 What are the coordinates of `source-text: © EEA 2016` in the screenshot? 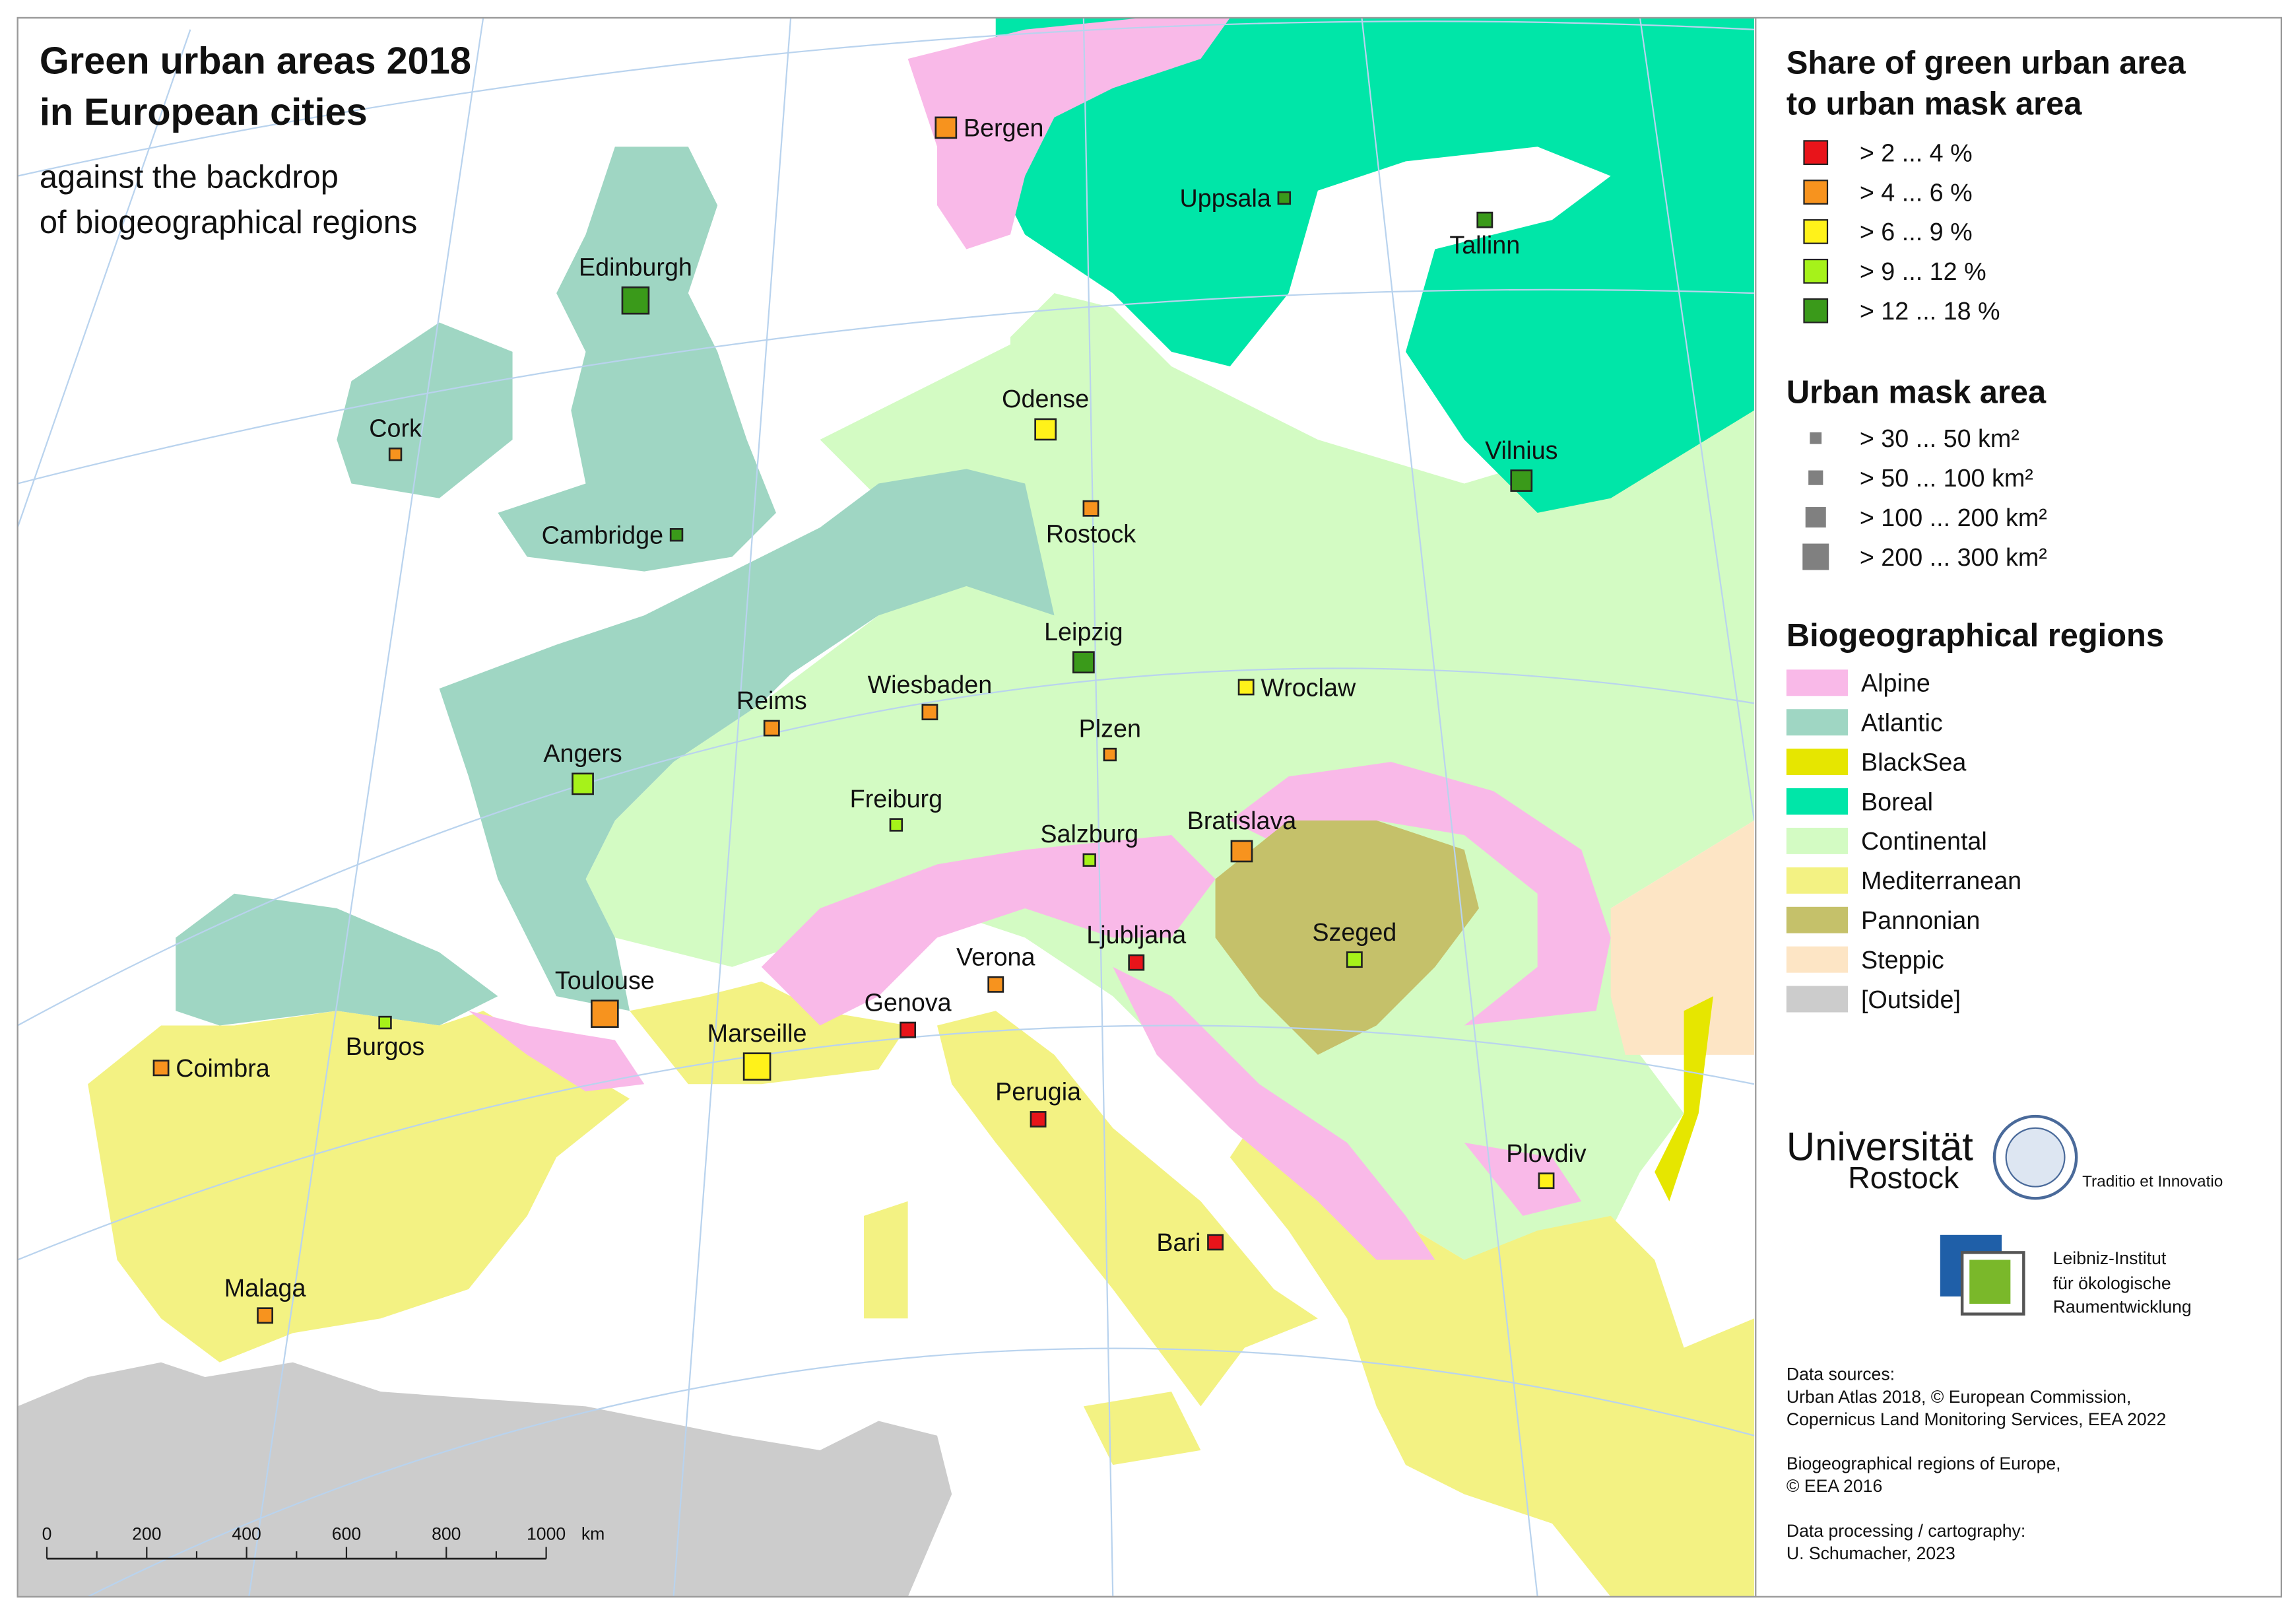 It's located at (1834, 1486).